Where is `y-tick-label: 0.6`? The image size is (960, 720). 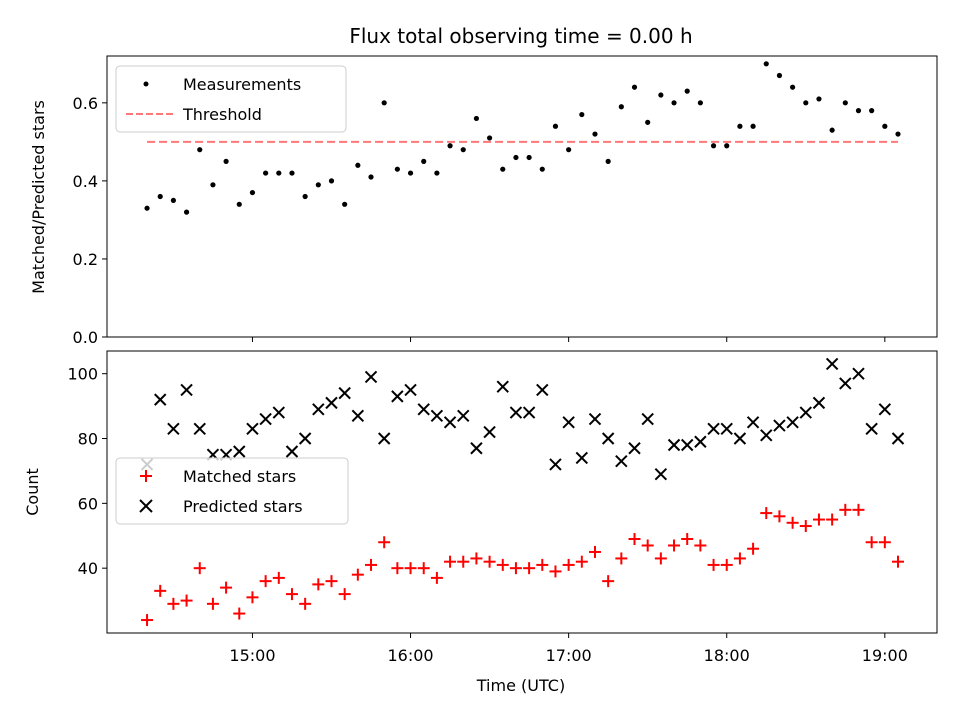
y-tick-label: 0.6 is located at coordinates (85, 103).